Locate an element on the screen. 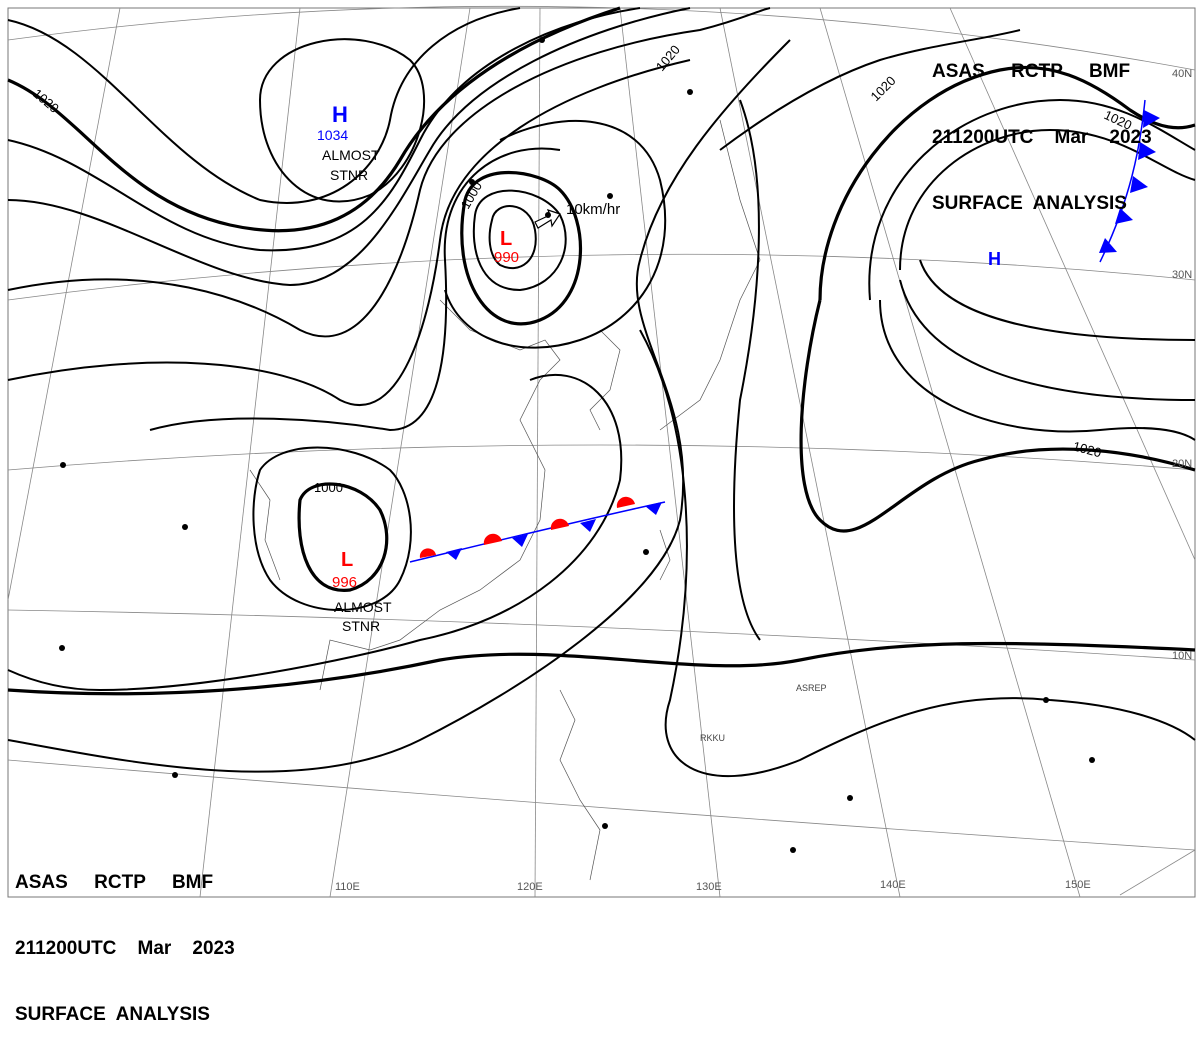 The height and width of the screenshot is (1048, 1200). stationary-front is located at coordinates (537, 529).